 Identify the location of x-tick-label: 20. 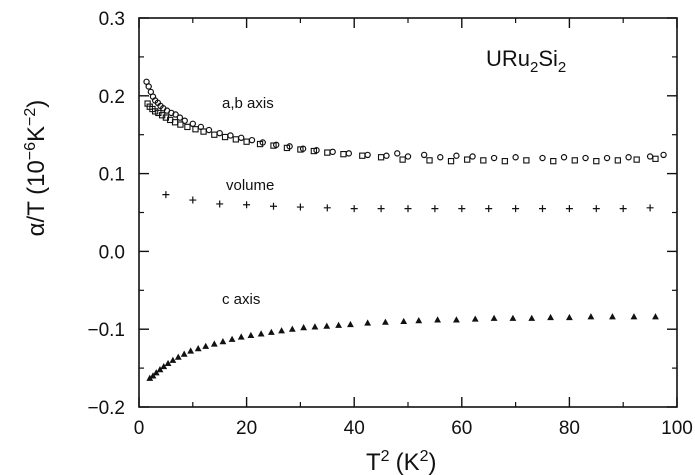
(246, 428).